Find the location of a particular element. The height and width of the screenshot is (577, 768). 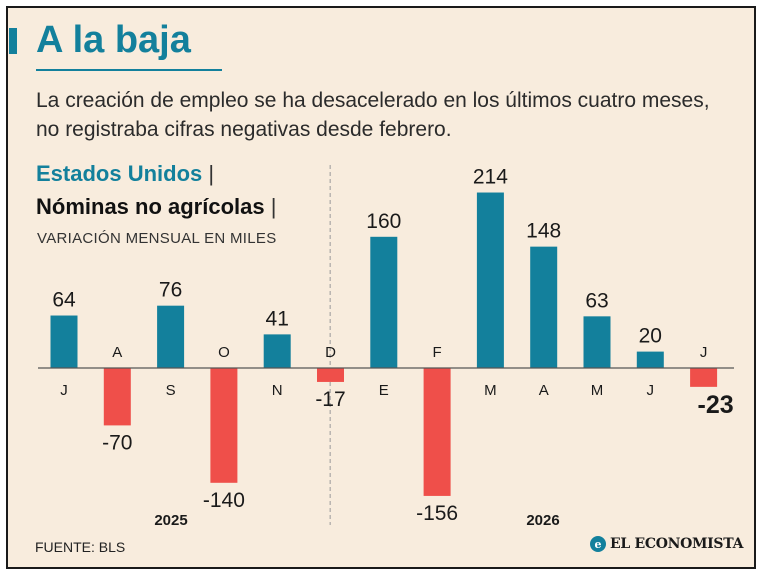

x-tick-label: E is located at coordinates (384, 390).